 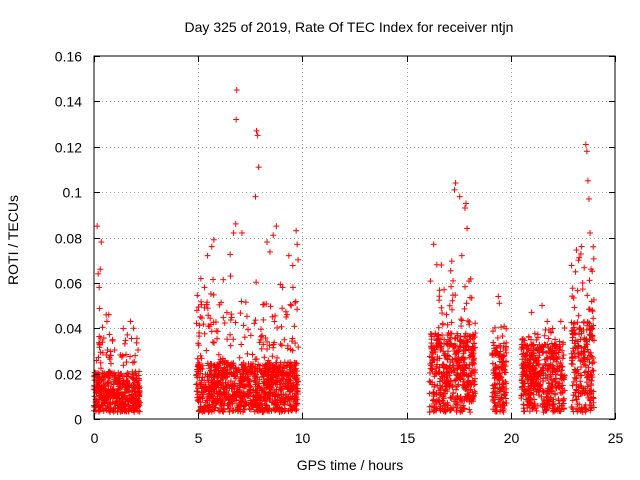 I want to click on x-tick-label: 25, so click(x=616, y=438).